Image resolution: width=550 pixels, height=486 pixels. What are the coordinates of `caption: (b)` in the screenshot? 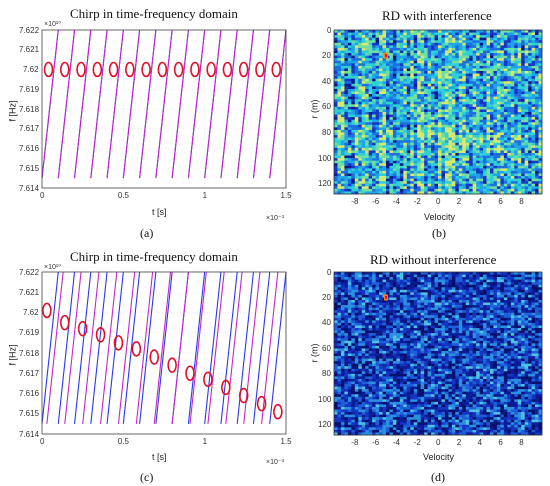 It's located at (439, 233).